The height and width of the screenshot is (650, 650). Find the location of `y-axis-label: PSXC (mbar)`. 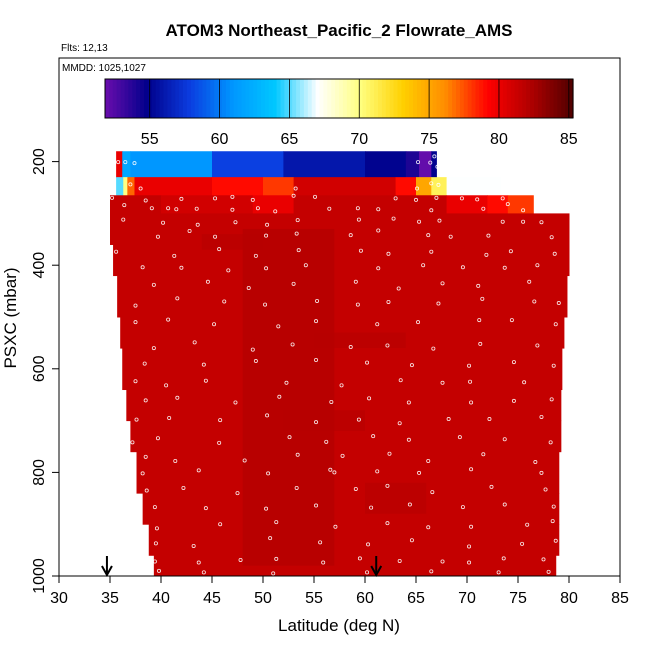

y-axis-label: PSXC (mbar) is located at coordinates (10, 317).